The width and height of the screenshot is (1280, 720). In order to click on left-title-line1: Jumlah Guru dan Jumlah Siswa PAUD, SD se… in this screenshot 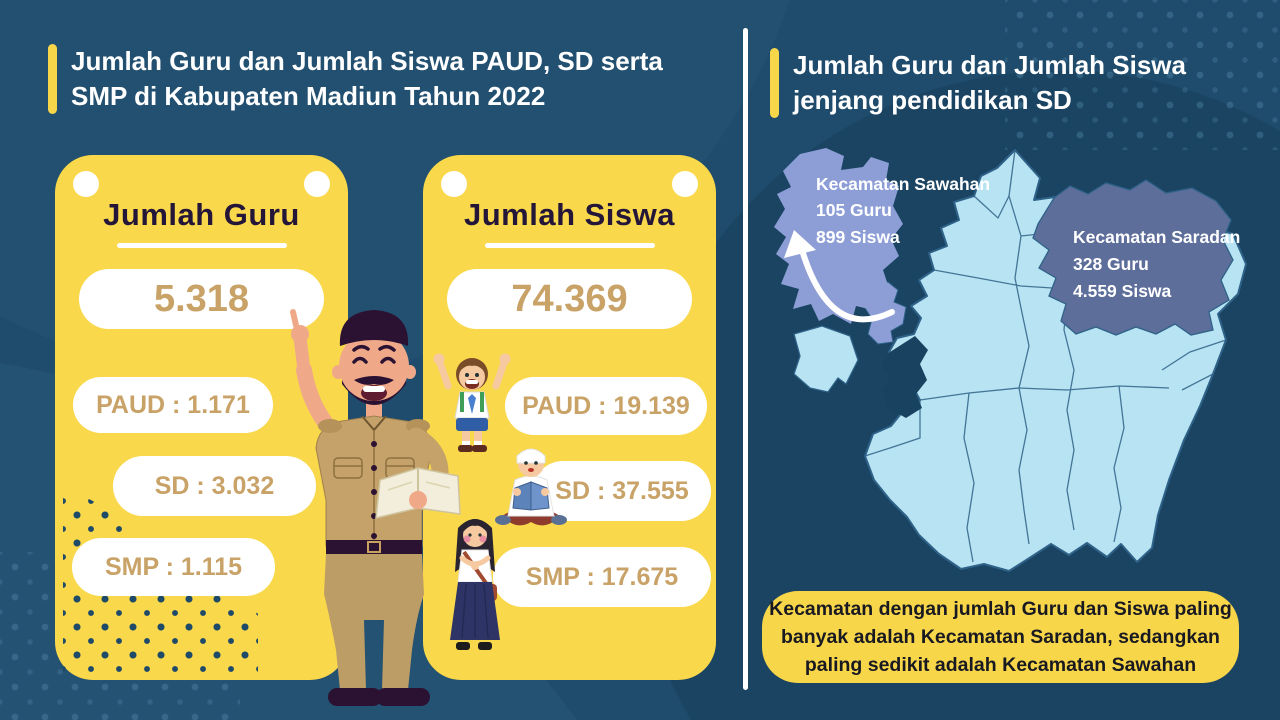, I will do `click(367, 61)`.